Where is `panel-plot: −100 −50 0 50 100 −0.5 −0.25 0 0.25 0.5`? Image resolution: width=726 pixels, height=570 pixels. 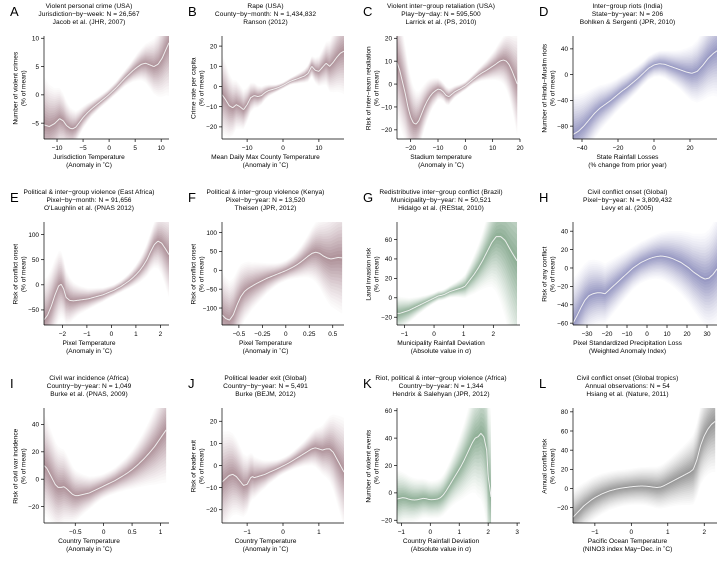
panel-plot: −100 −50 0 50 100 −0.5 −0.25 0 0.25 0.5 is located at coordinates (273, 280).